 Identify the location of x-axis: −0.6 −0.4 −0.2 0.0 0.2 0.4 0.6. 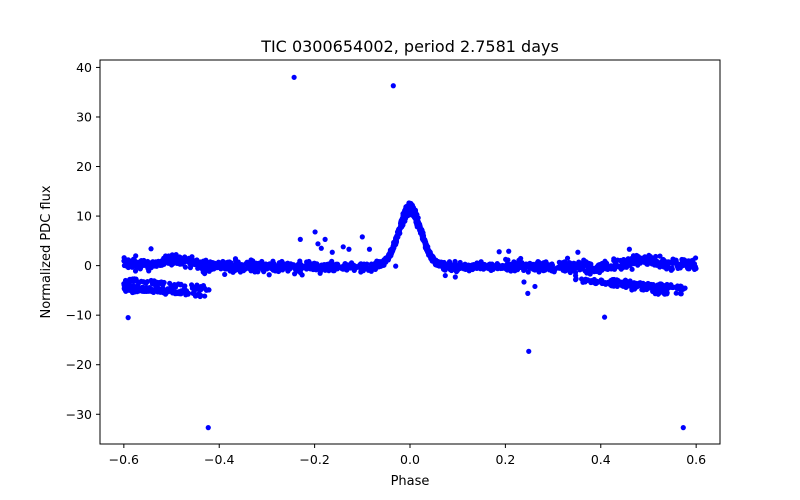
(407, 455).